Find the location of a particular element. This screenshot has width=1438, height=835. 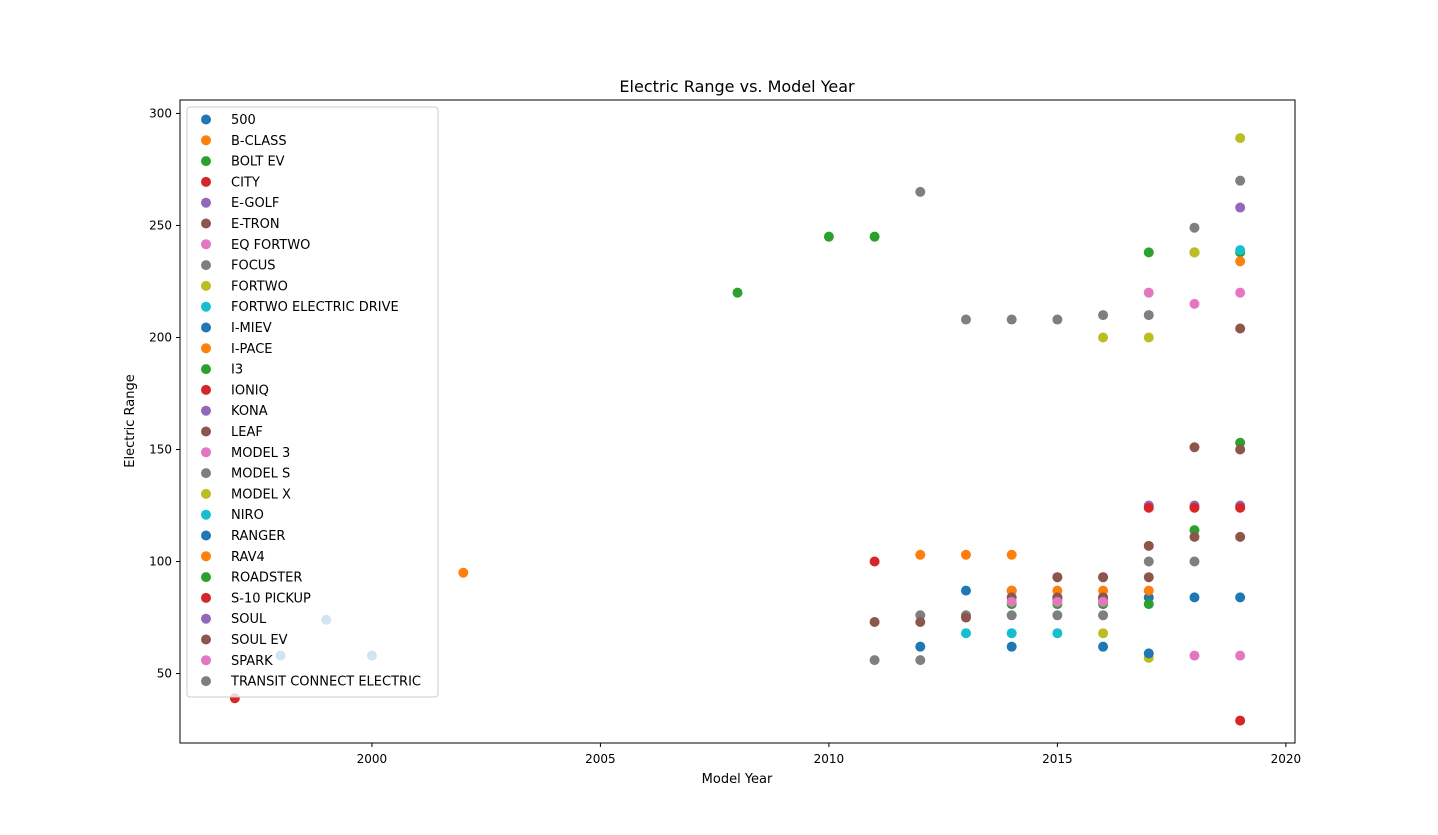

legend-label: TRANSIT CONNECT ELECTRIC is located at coordinates (325, 682).